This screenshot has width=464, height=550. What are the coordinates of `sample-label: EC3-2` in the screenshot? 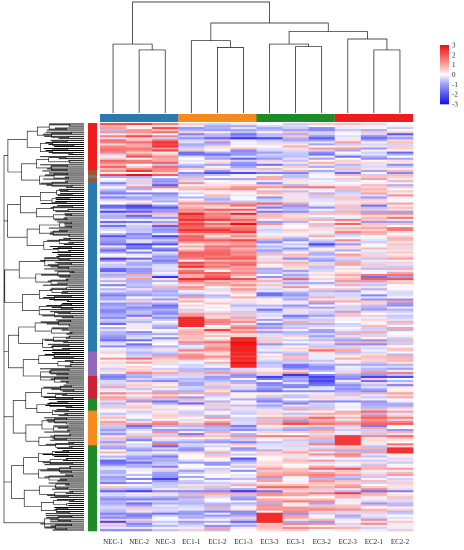 It's located at (322, 542).